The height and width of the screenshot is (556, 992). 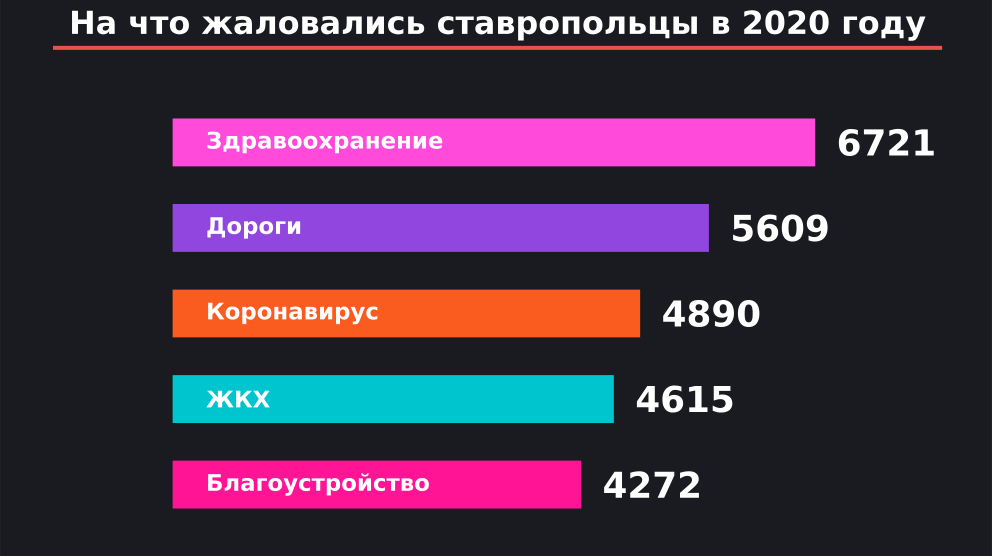 What do you see at coordinates (253, 228) in the screenshot?
I see `y-tick-label: Дороги` at bounding box center [253, 228].